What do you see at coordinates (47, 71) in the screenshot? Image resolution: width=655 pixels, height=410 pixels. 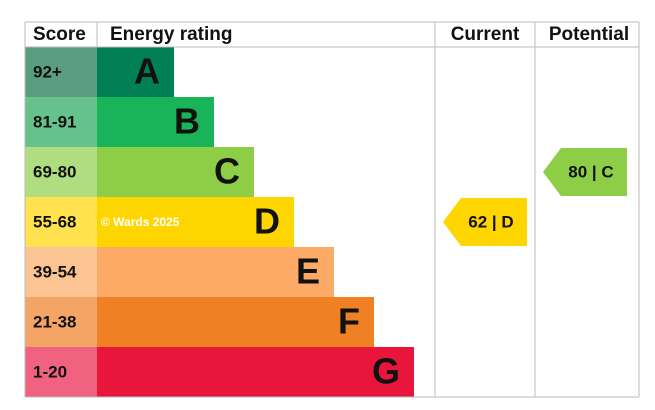 I see `score-label: 92+` at bounding box center [47, 71].